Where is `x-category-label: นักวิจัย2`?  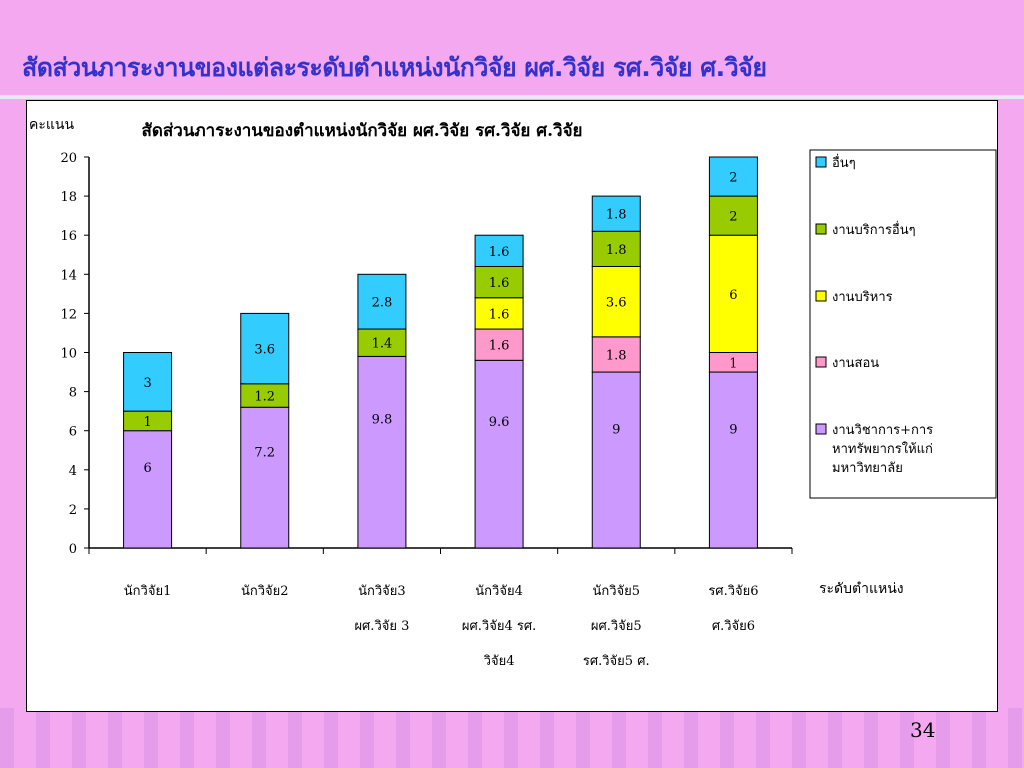 x-category-label: นักวิจัย2 is located at coordinates (265, 591).